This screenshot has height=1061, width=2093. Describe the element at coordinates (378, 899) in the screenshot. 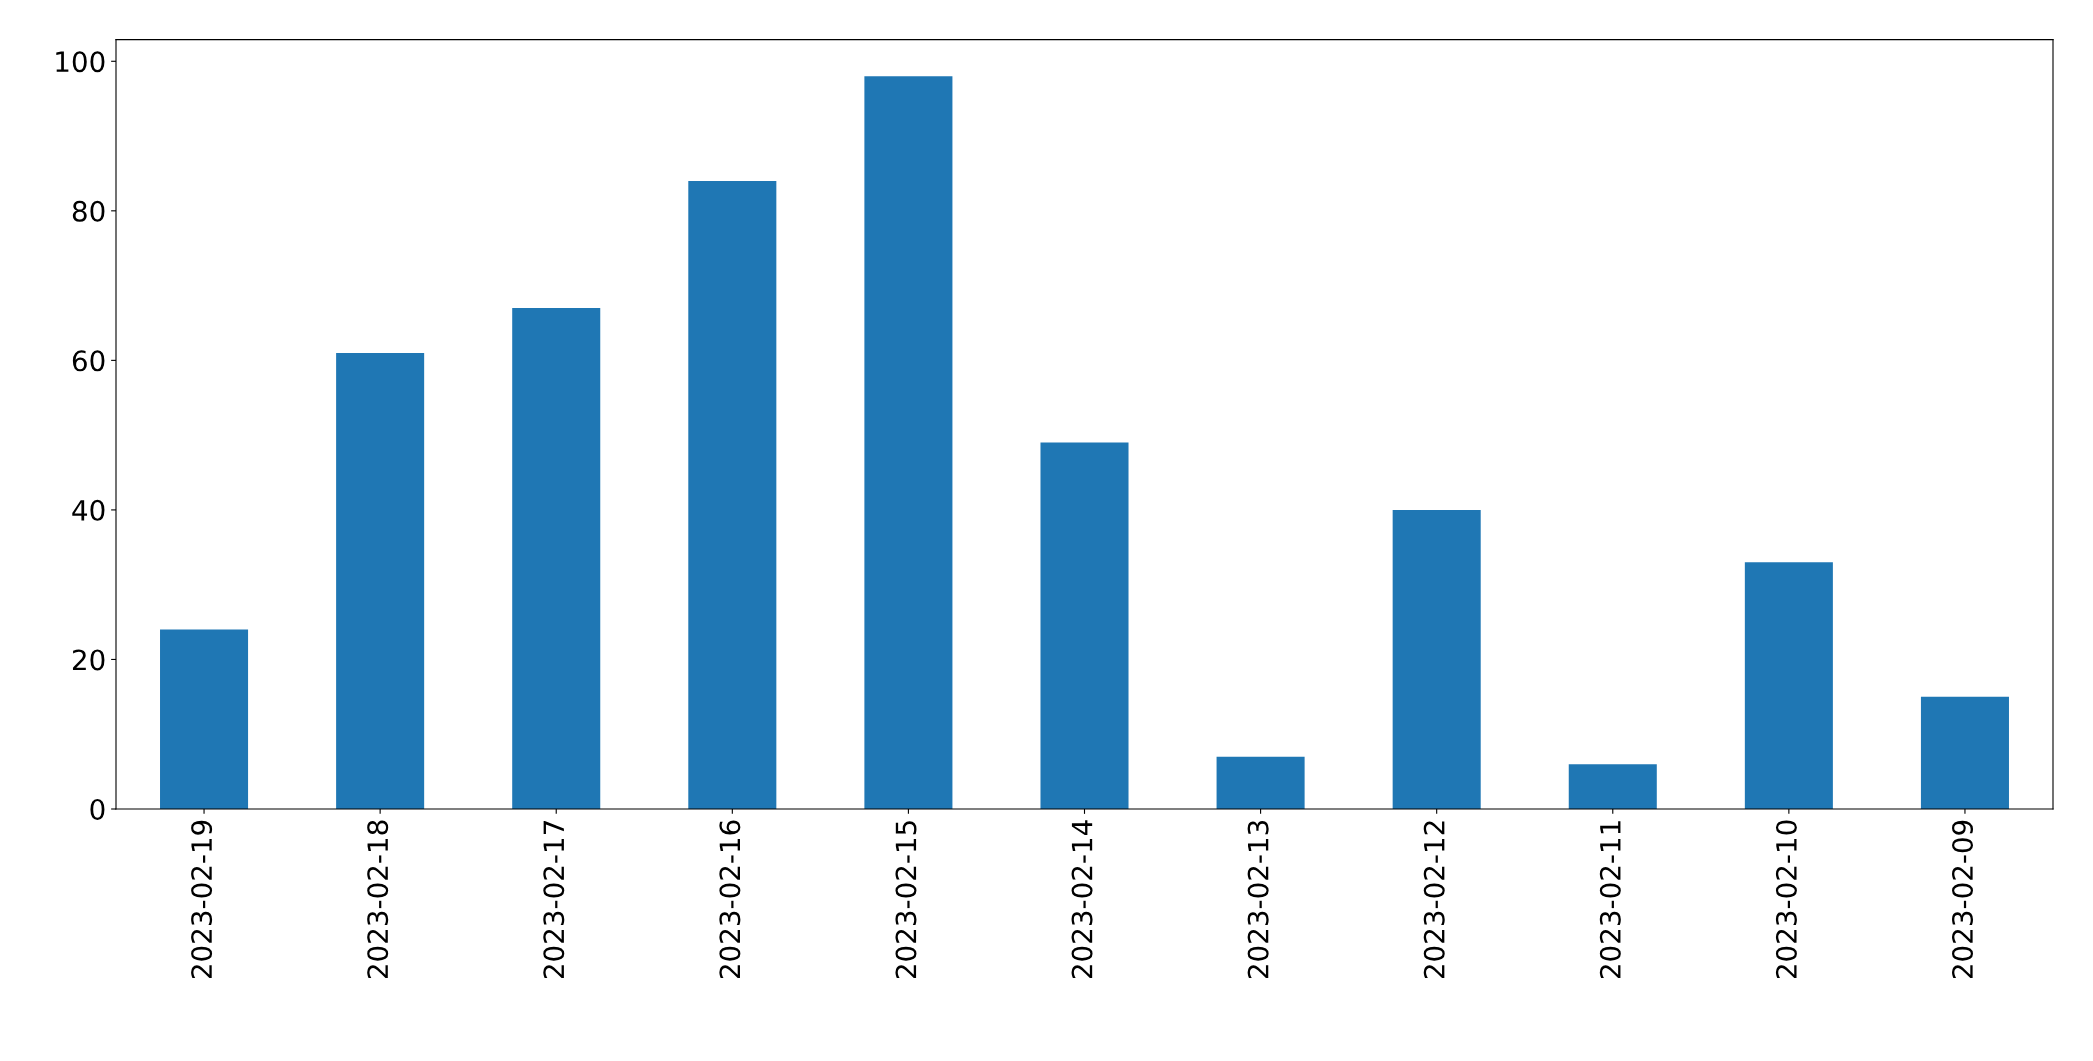

I see `x-tick-label: 2023-02-18` at that location.